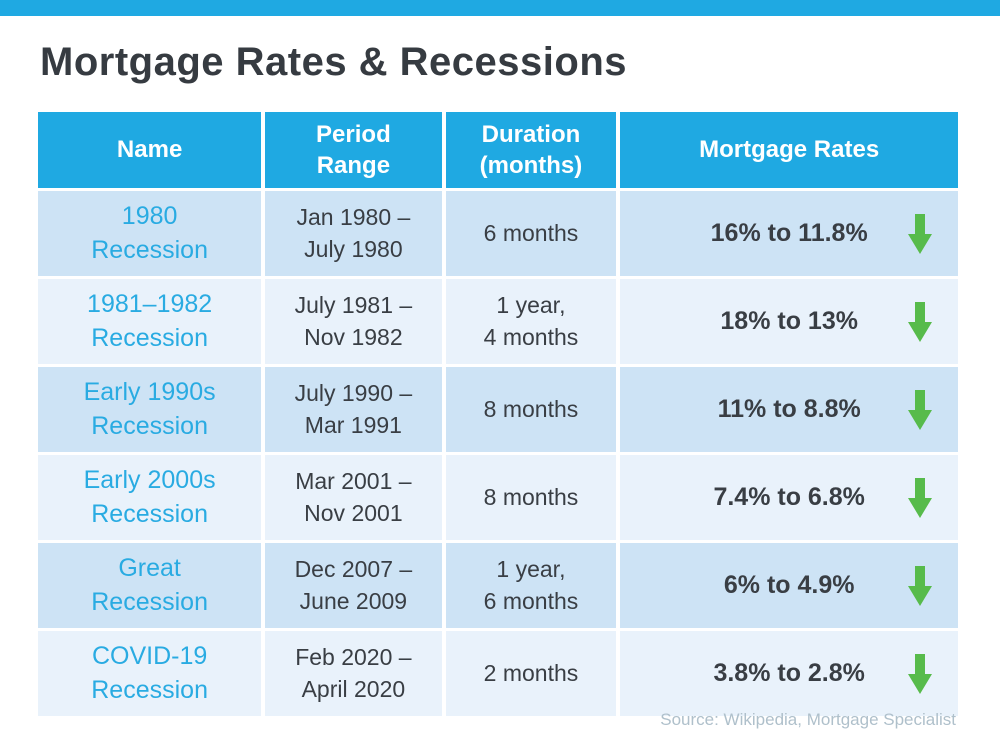 The width and height of the screenshot is (1000, 750). I want to click on period-cell: Jan 1980 – July 1980, so click(355, 232).